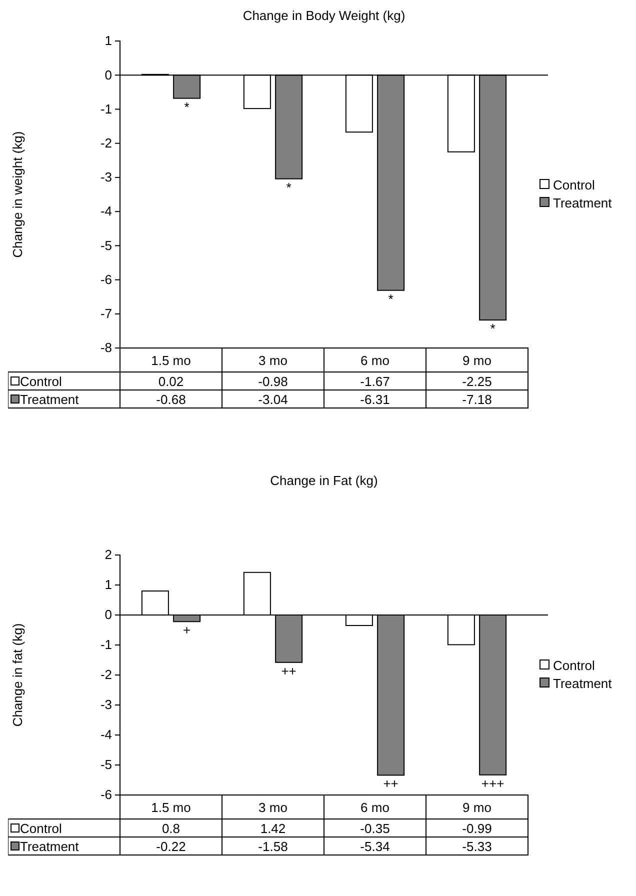 The height and width of the screenshot is (896, 636). Describe the element at coordinates (187, 630) in the screenshot. I see `annotation: +` at that location.